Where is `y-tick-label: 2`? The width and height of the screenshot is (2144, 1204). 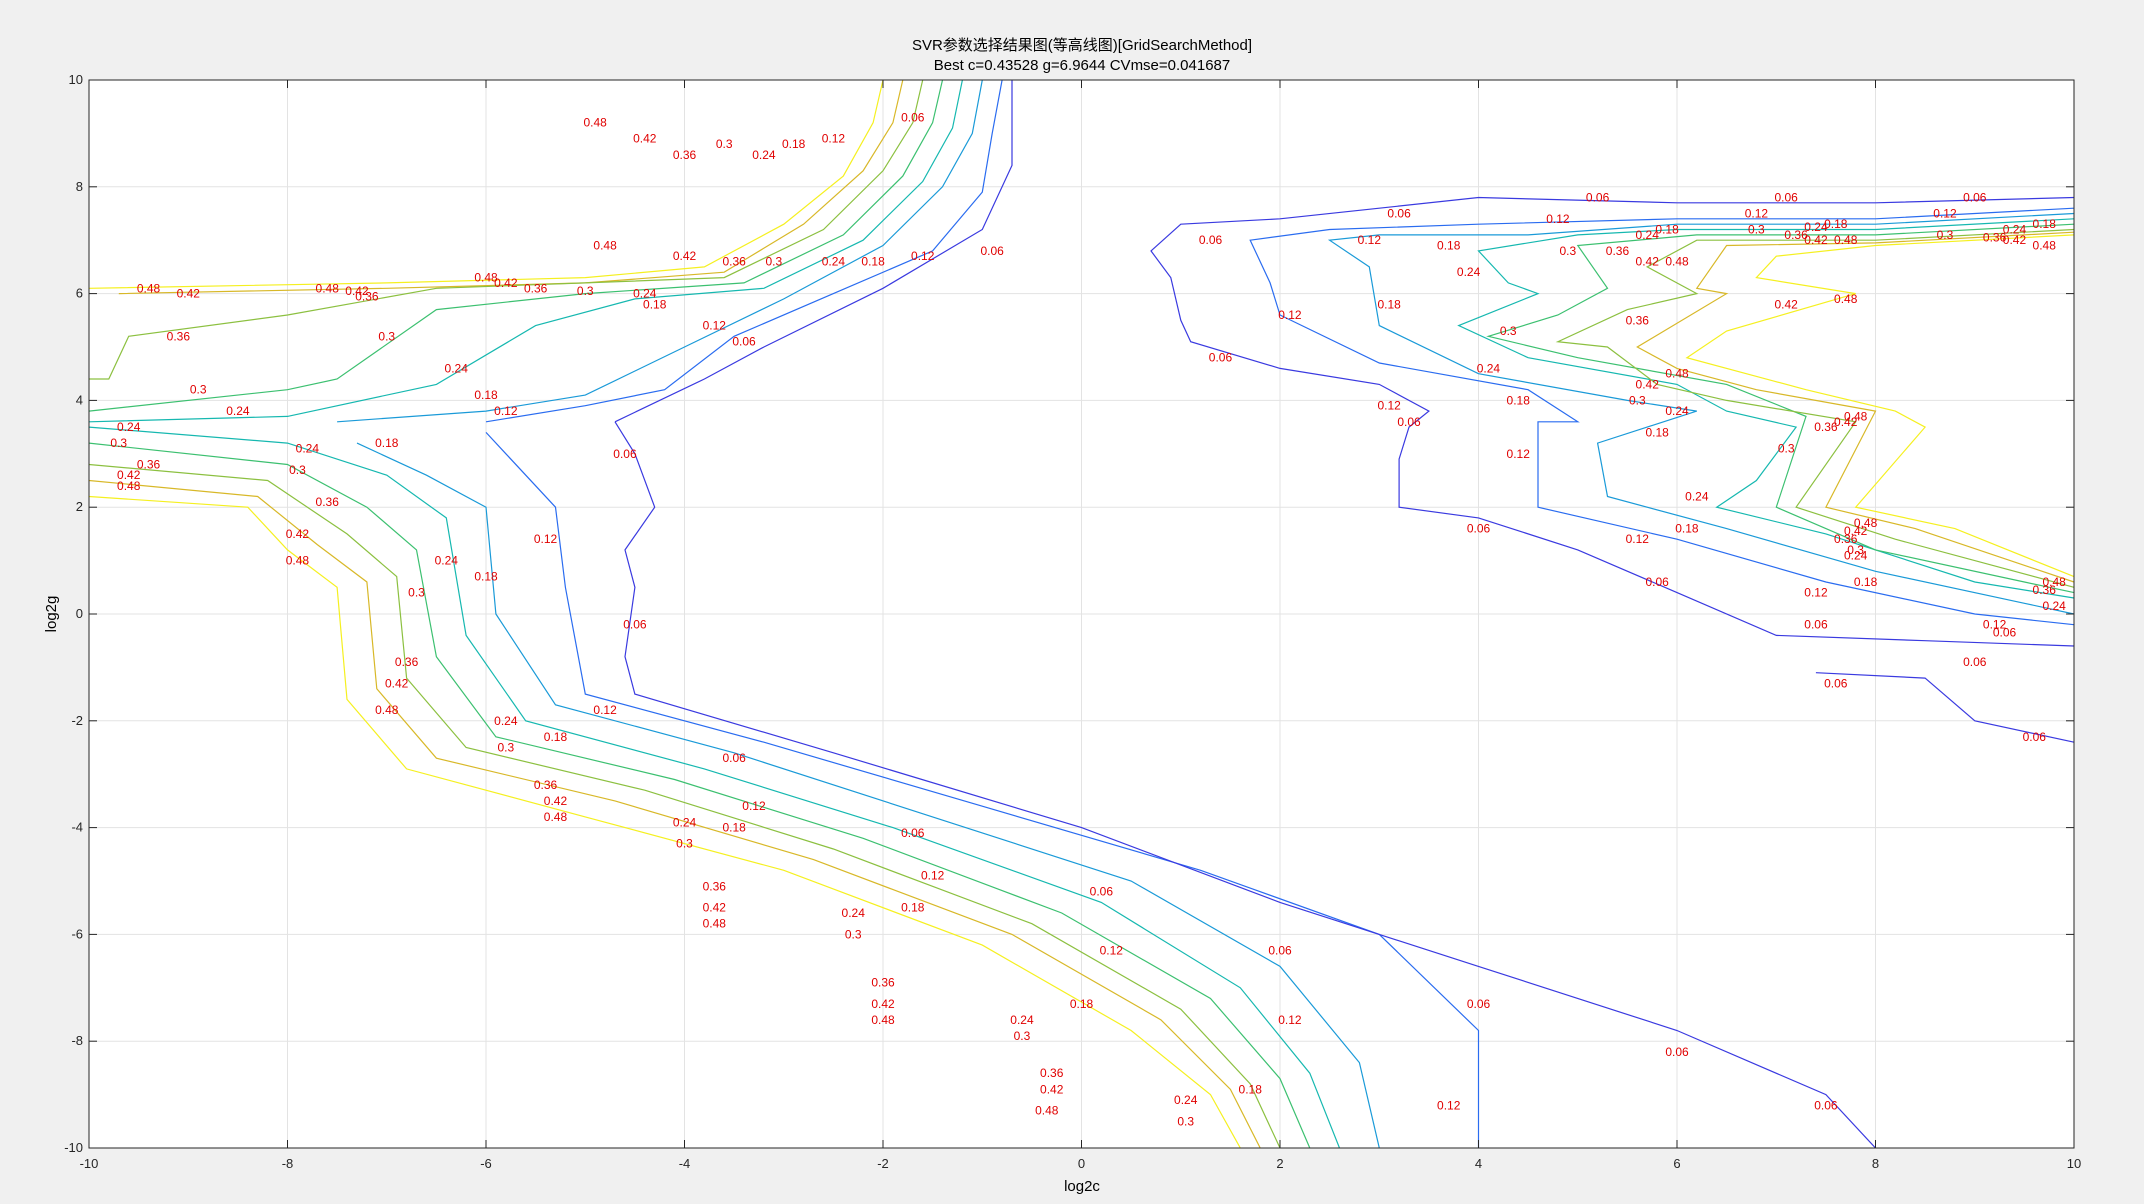
y-tick-label: 2 is located at coordinates (79, 506).